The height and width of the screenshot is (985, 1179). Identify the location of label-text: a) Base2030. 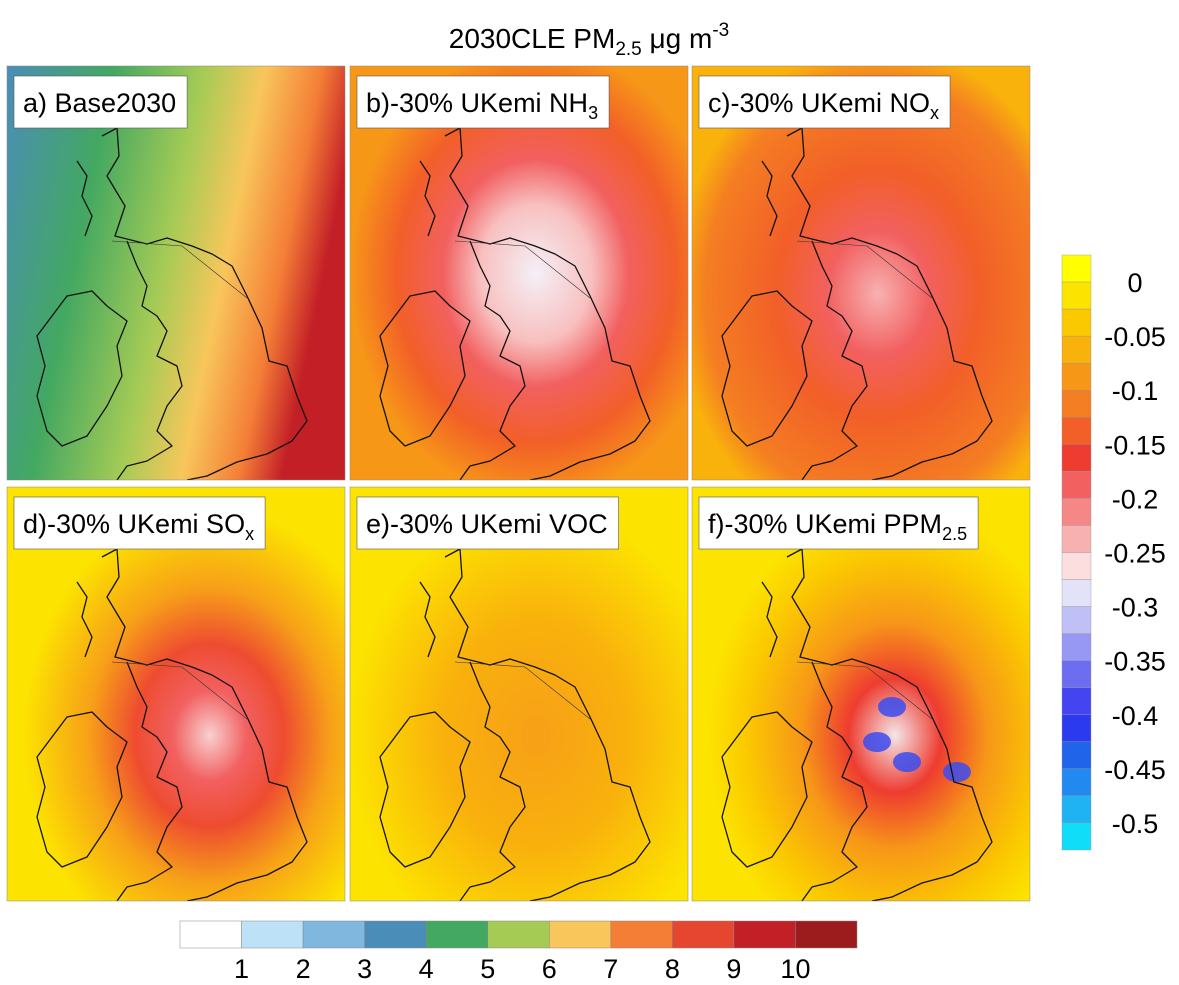
(99, 103).